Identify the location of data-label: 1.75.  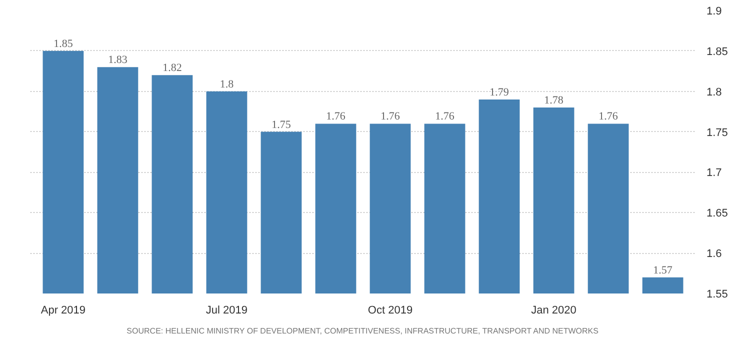
(282, 124).